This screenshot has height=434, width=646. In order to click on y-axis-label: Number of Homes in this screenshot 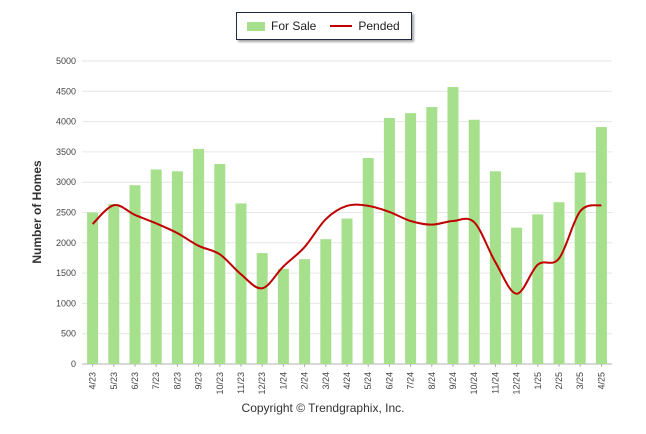, I will do `click(37, 212)`.